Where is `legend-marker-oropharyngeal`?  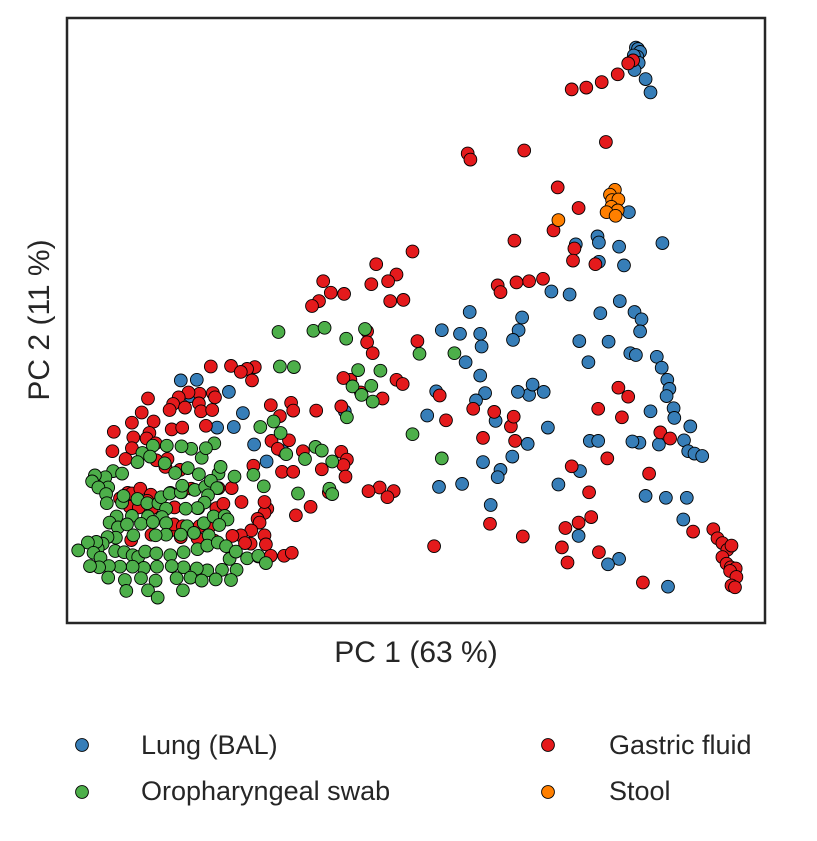
legend-marker-oropharyngeal is located at coordinates (82, 792).